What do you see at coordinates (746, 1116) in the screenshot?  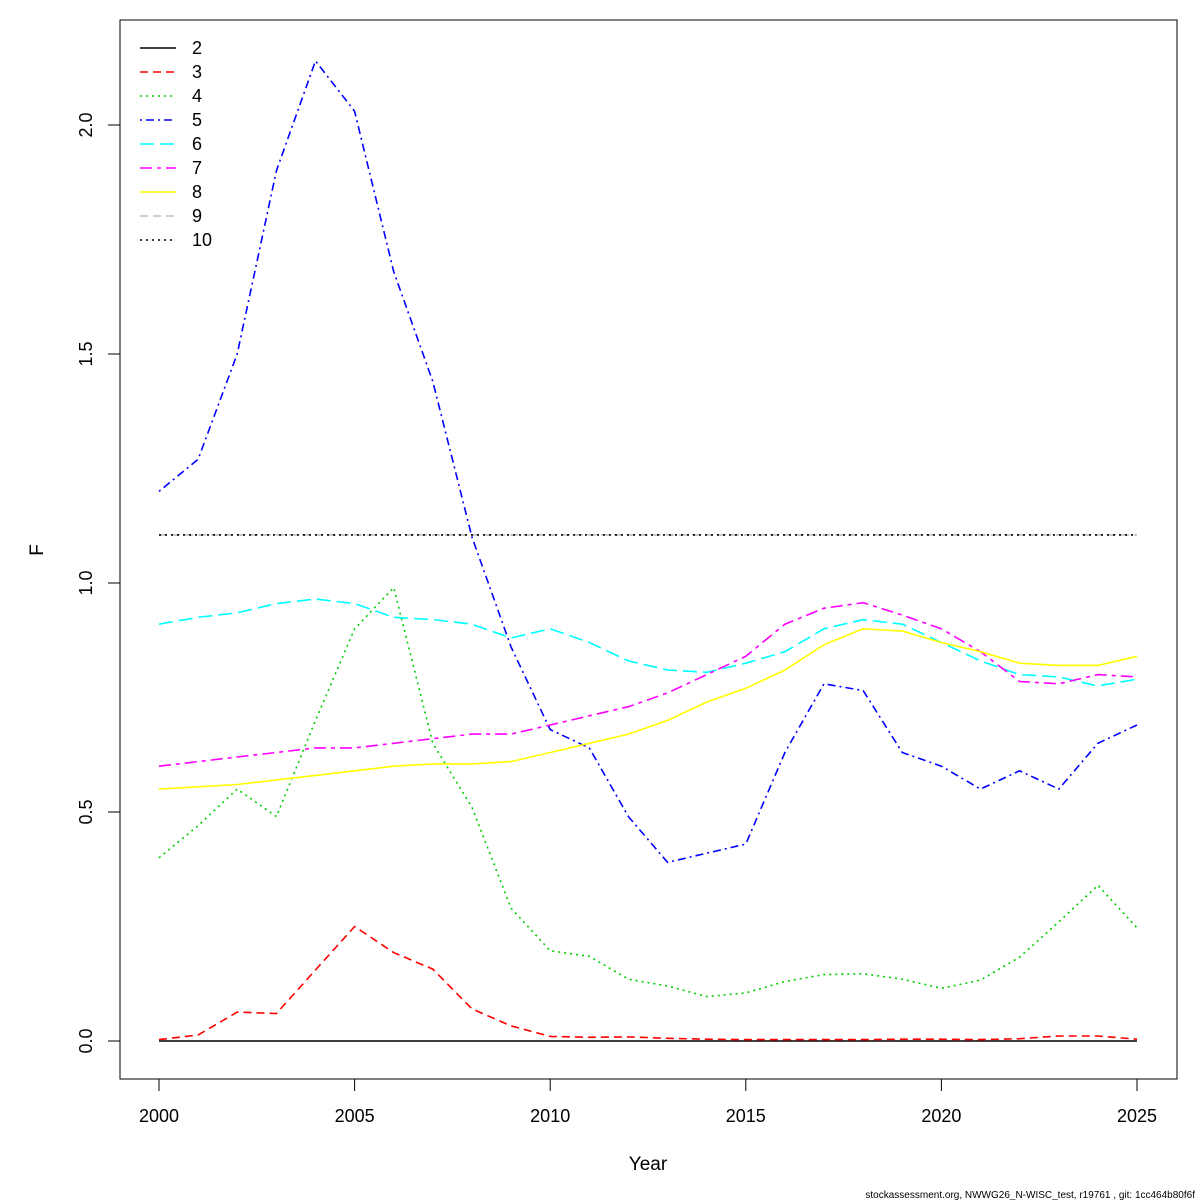 I see `x-tick-label: 2015` at bounding box center [746, 1116].